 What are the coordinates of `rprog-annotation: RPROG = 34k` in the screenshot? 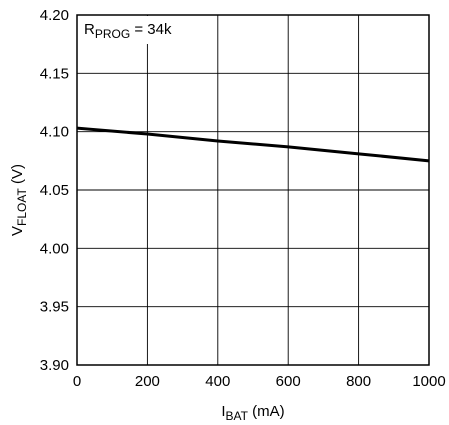 It's located at (128, 31).